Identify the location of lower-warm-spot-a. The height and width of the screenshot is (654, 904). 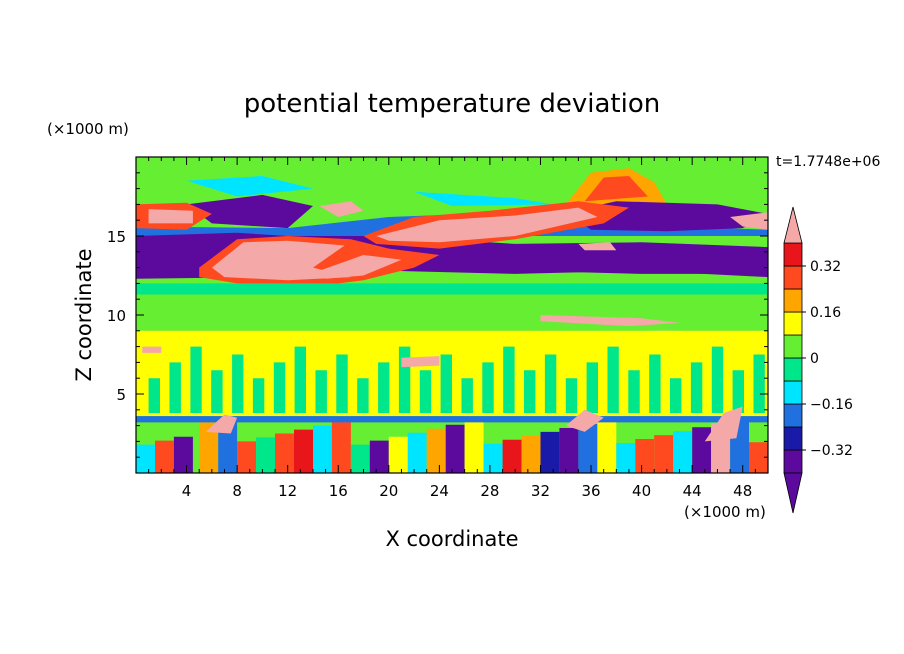
(420, 362).